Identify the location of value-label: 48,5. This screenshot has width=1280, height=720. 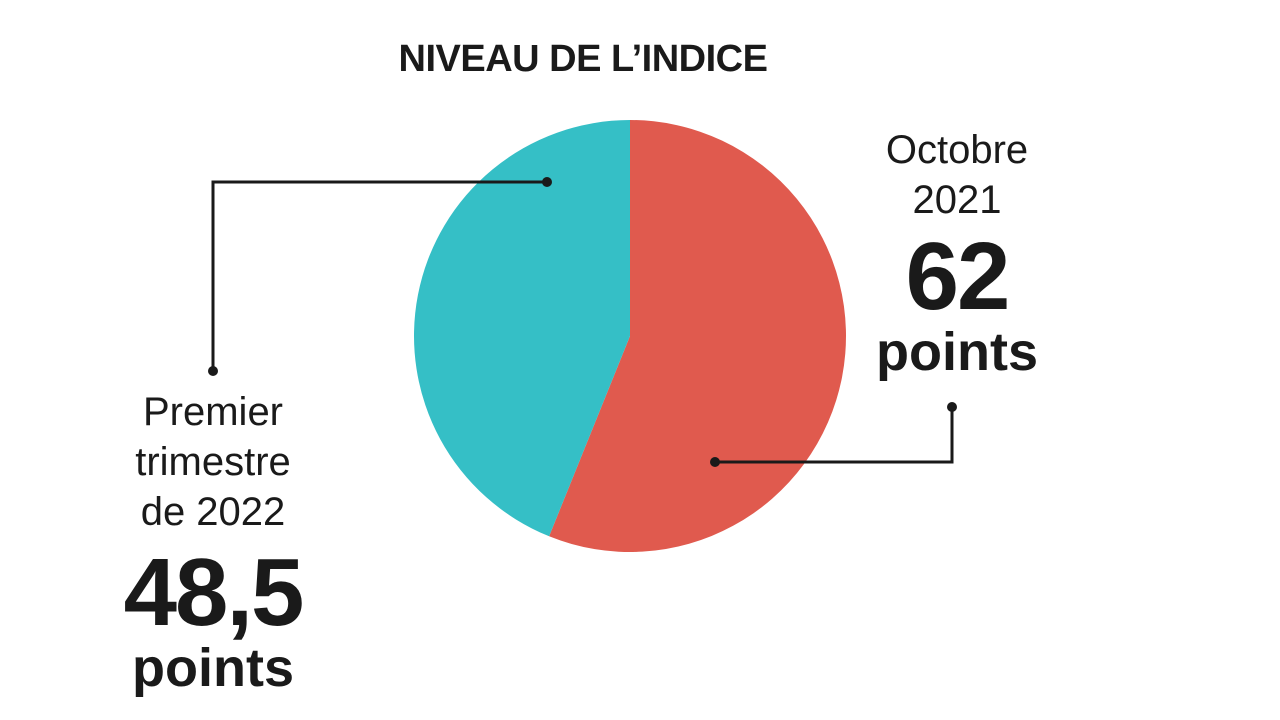
(214, 592).